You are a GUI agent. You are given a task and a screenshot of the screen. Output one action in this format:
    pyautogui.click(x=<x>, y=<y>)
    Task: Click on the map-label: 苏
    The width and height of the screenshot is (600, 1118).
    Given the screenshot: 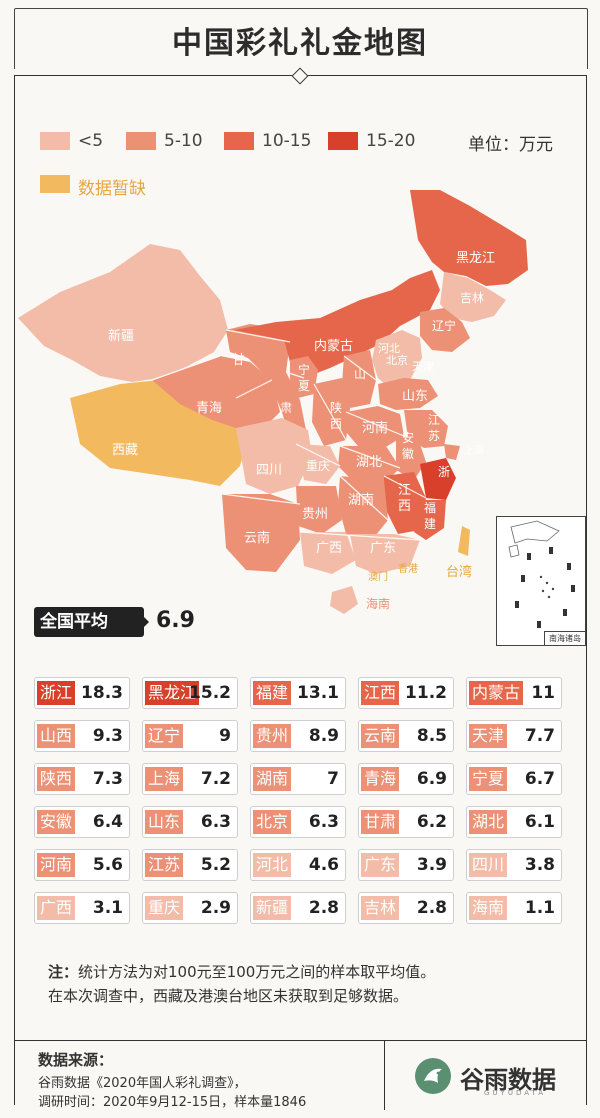 What is the action you would take?
    pyautogui.click(x=434, y=436)
    